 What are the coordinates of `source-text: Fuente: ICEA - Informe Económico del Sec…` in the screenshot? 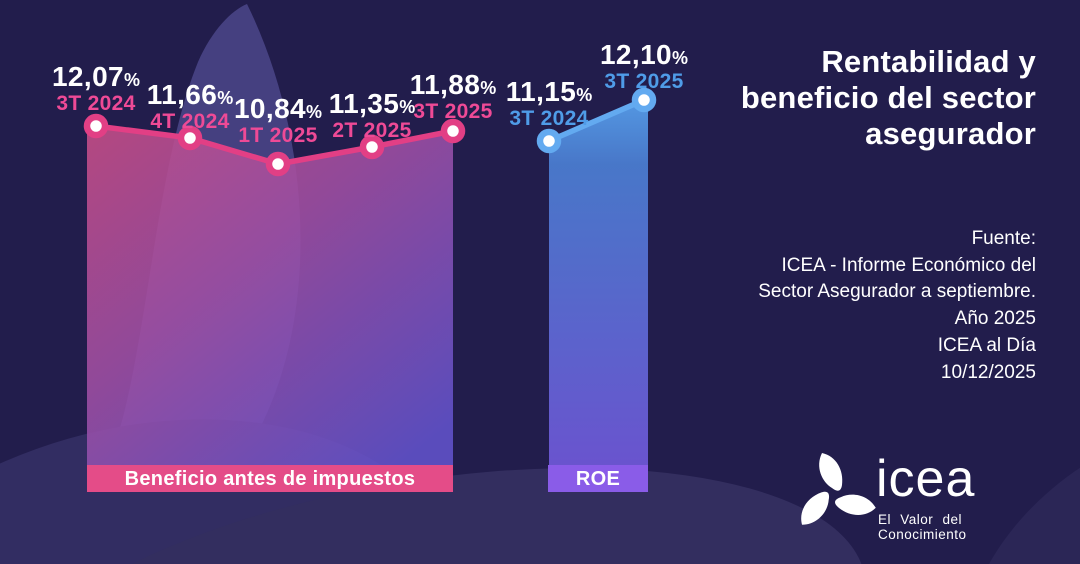 It's located at (826, 279).